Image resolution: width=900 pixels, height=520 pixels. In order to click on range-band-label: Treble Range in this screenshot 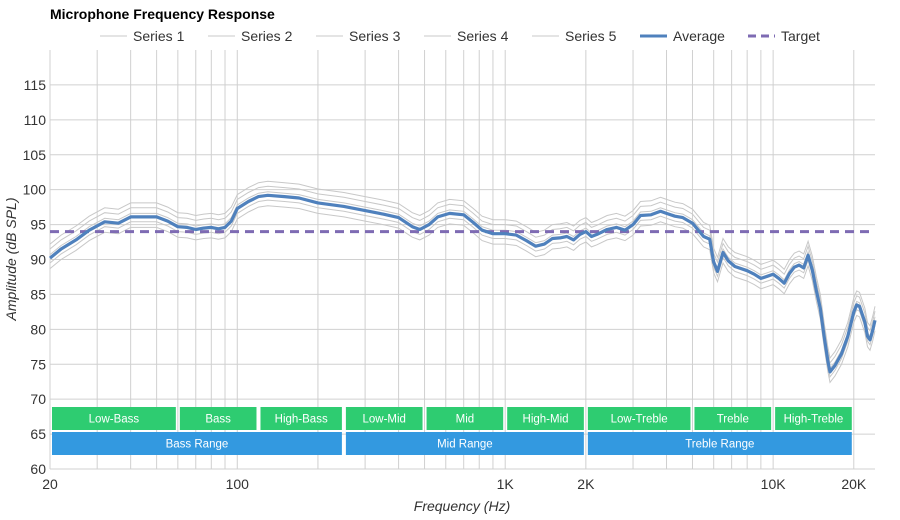, I will do `click(719, 445)`.